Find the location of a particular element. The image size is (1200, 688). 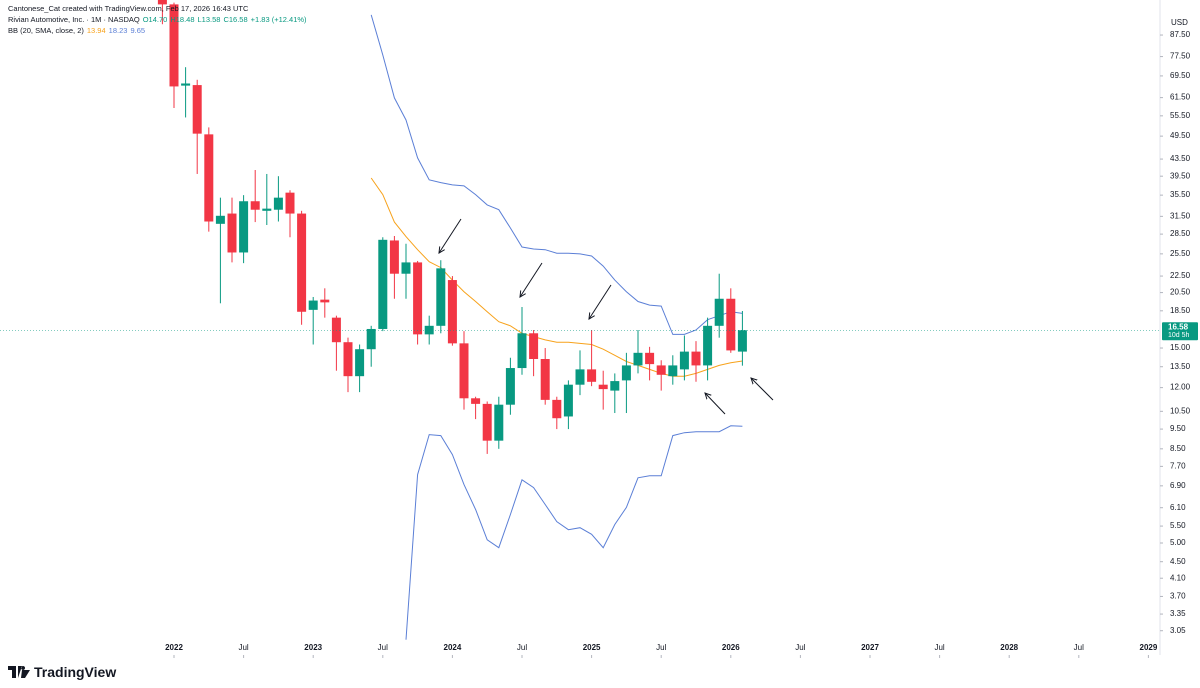

y-tick-label: 69.50 is located at coordinates (1180, 75).